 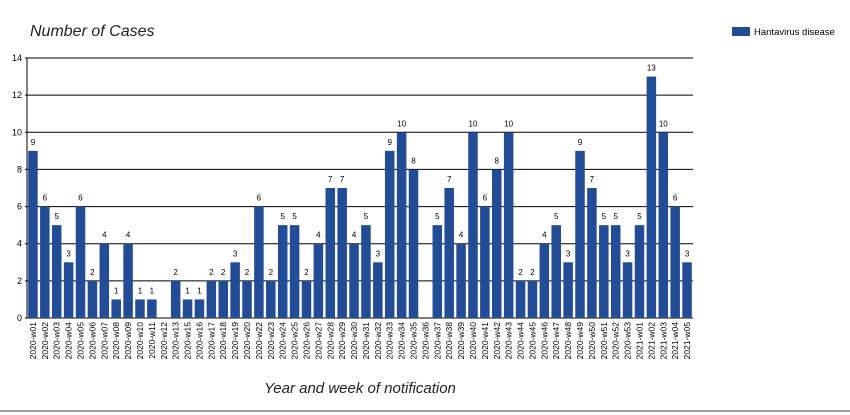 I want to click on x-tick-label: 2020-w31, so click(x=366, y=341).